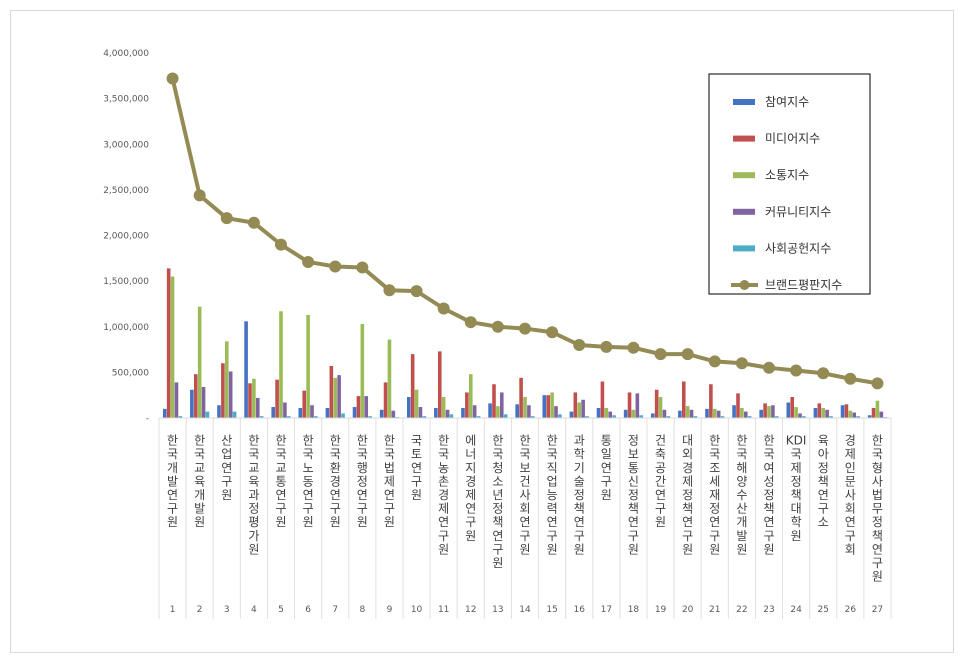  What do you see at coordinates (227, 610) in the screenshot?
I see `x-index-label: 3` at bounding box center [227, 610].